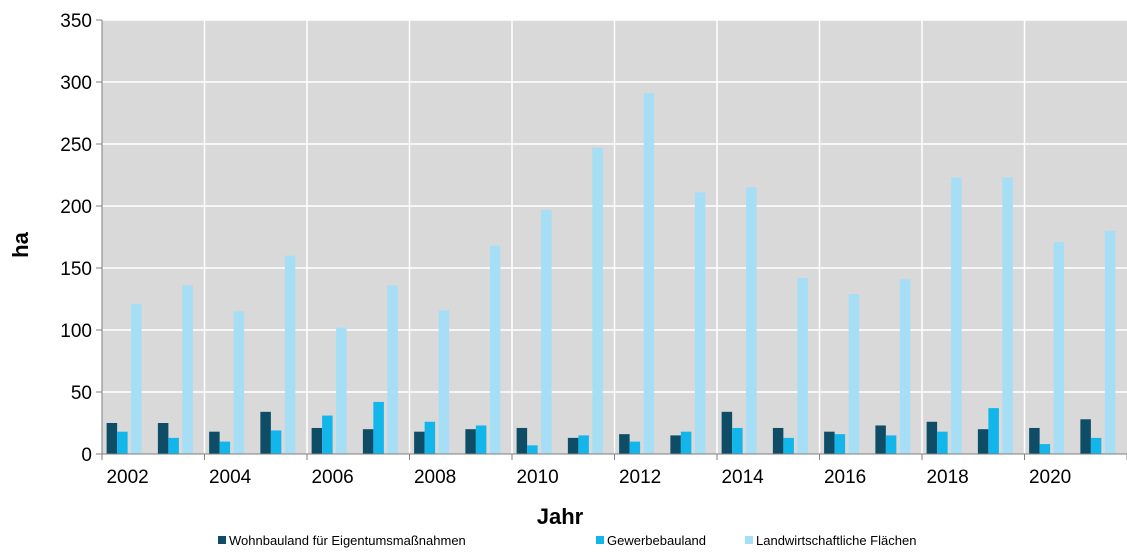  What do you see at coordinates (86, 455) in the screenshot?
I see `y-tick-label: 0` at bounding box center [86, 455].